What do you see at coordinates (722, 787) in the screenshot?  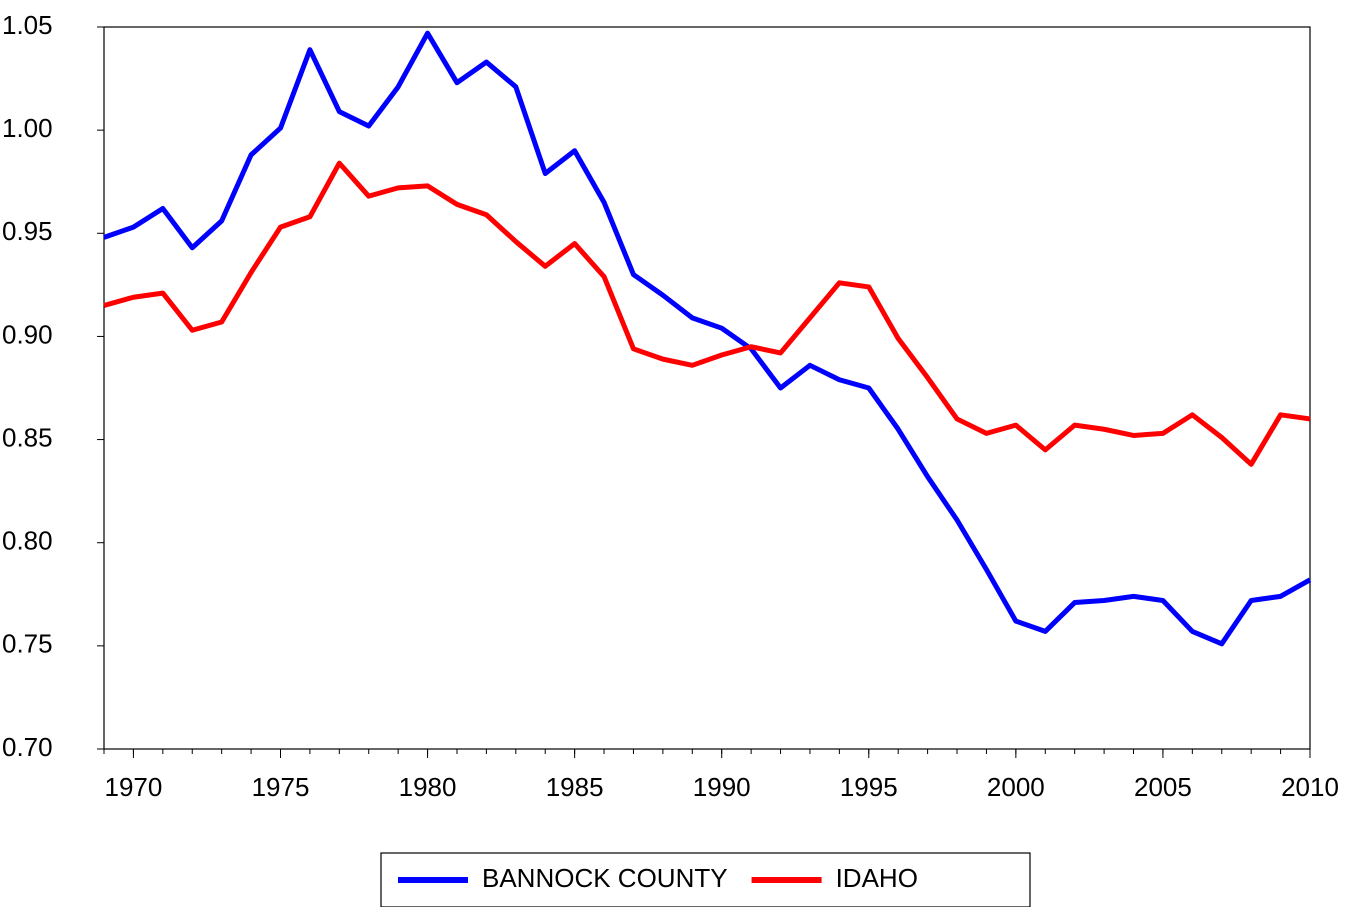 I see `x-tick-label: 1990` at bounding box center [722, 787].